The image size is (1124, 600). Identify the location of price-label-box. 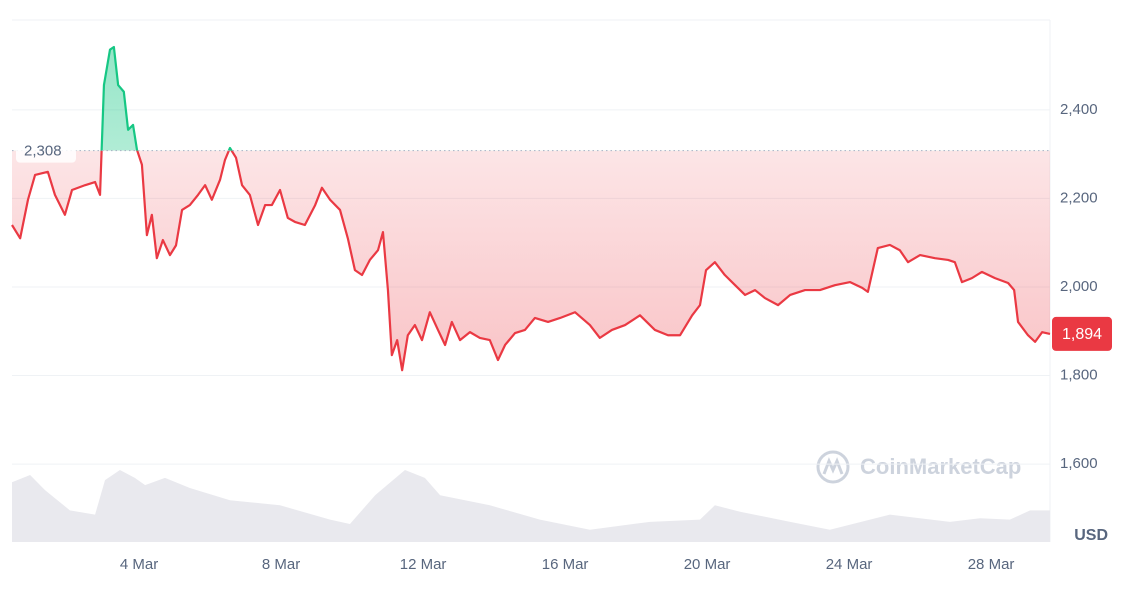
(1082, 333).